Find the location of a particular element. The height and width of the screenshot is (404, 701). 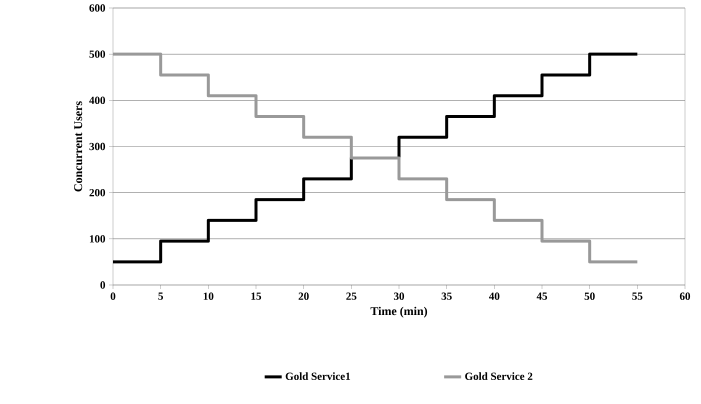

y-tick-label: 300 is located at coordinates (97, 146).